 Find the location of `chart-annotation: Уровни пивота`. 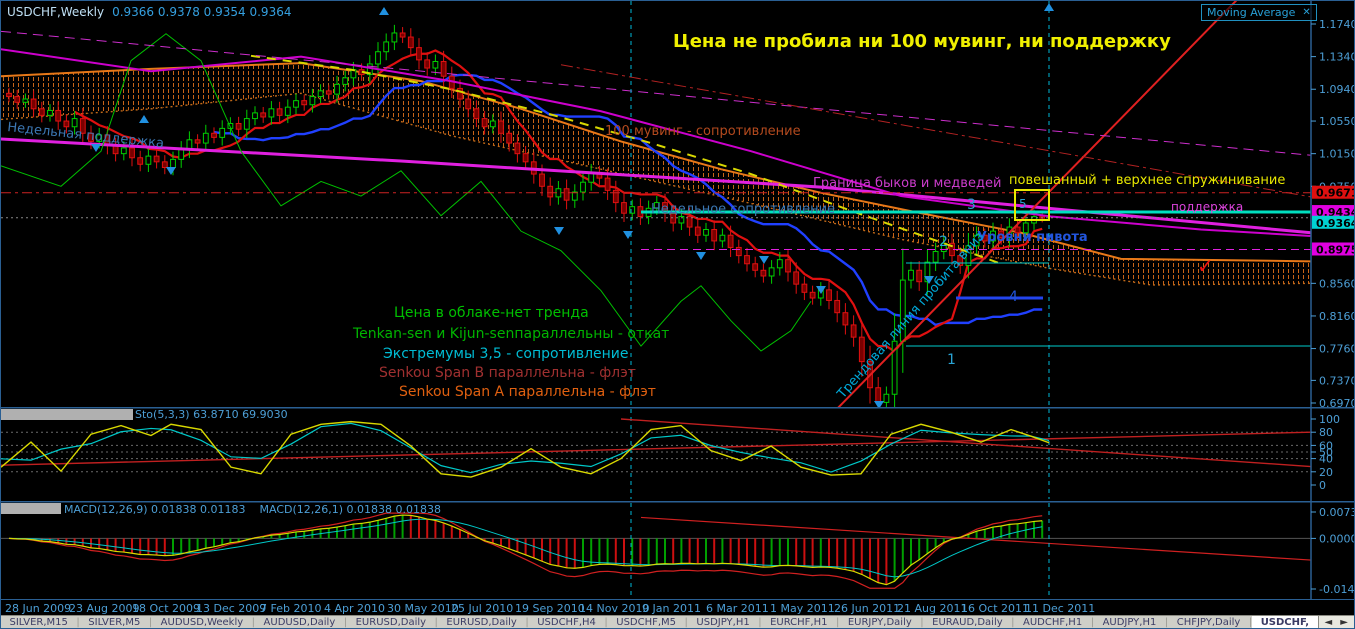

chart-annotation: Уровни пивота is located at coordinates (1032, 237).